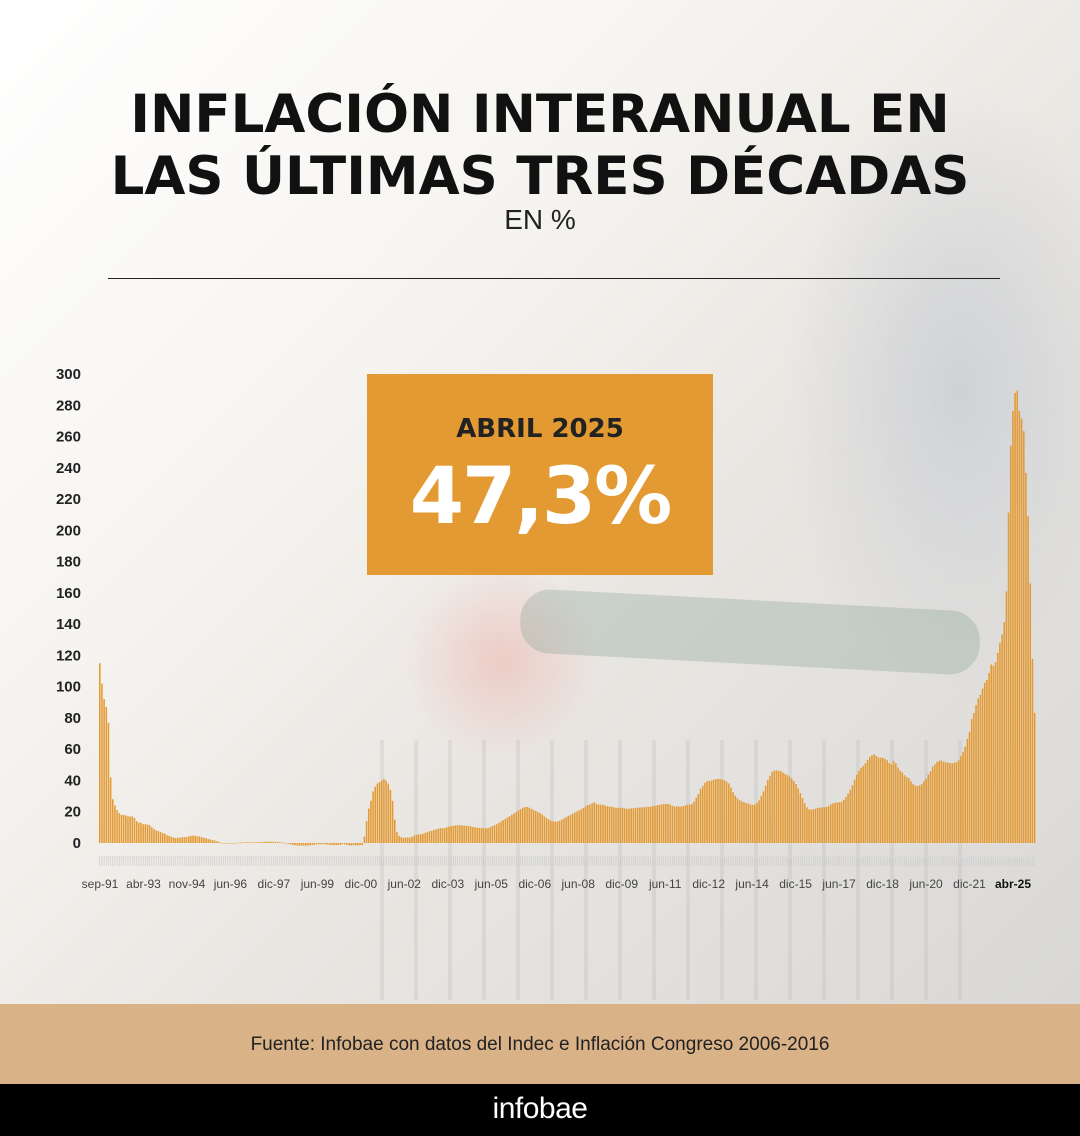  Describe the element at coordinates (317, 884) in the screenshot. I see `x-tick-label: jun-99` at that location.